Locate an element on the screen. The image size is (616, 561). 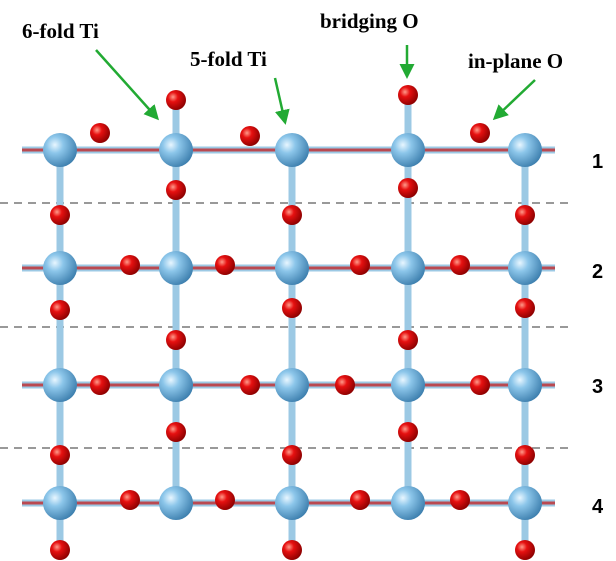
label: 5-fold Ti is located at coordinates (228, 59).